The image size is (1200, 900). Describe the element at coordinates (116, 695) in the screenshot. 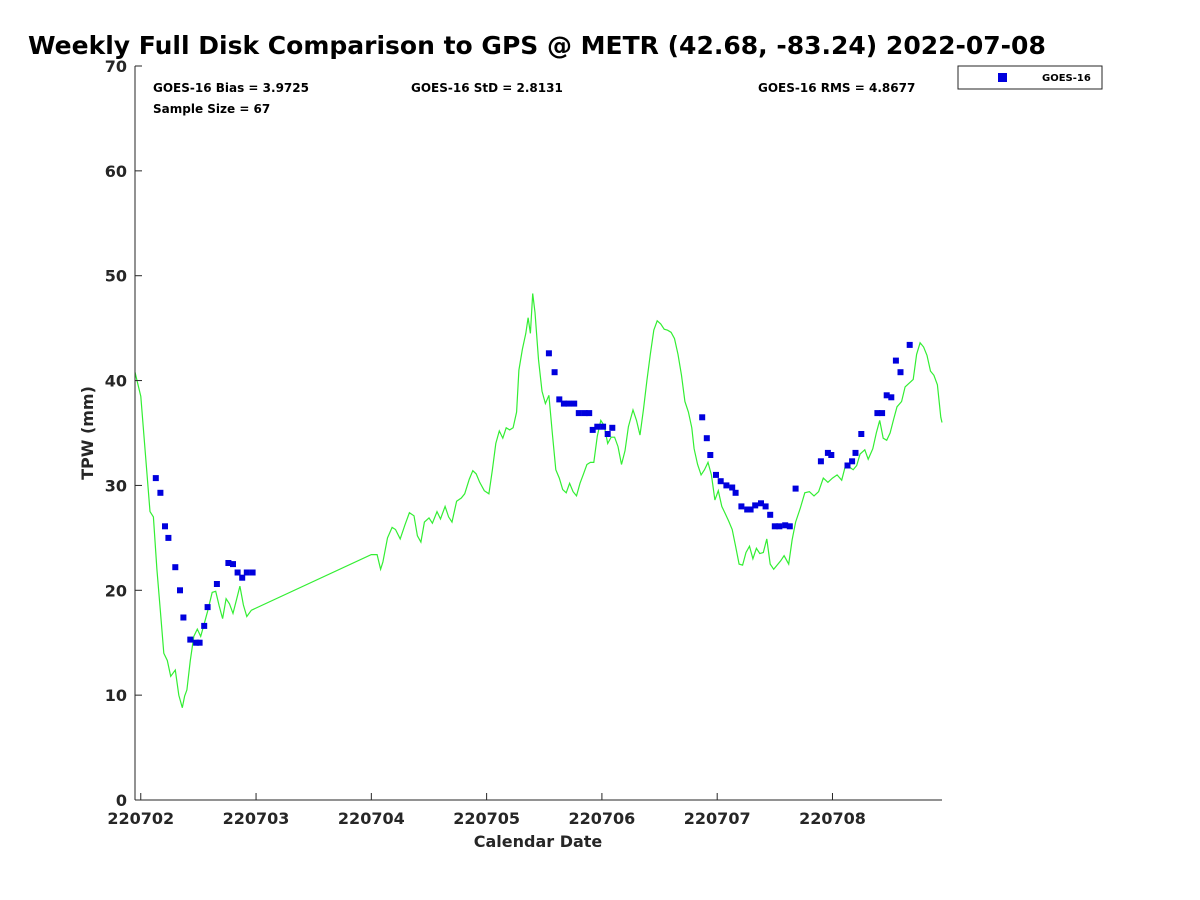

I see `y-tick-label: 10` at that location.